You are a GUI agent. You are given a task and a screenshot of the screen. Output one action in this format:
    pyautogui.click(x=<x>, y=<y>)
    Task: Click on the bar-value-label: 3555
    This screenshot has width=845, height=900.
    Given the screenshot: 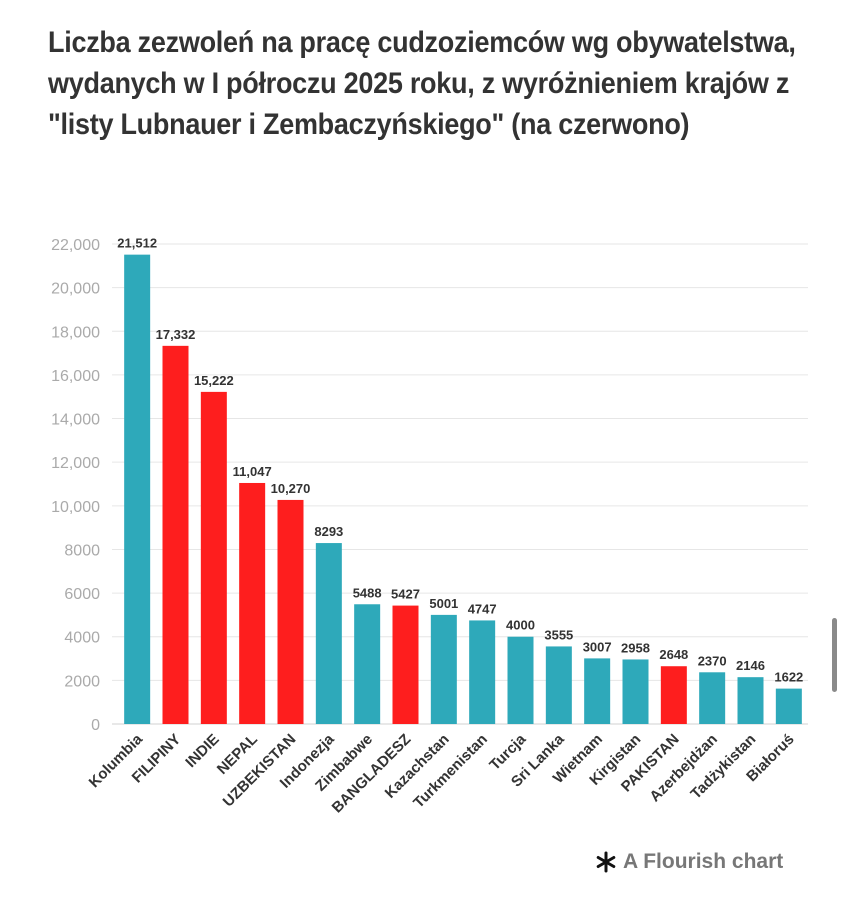 What is the action you would take?
    pyautogui.click(x=558, y=634)
    